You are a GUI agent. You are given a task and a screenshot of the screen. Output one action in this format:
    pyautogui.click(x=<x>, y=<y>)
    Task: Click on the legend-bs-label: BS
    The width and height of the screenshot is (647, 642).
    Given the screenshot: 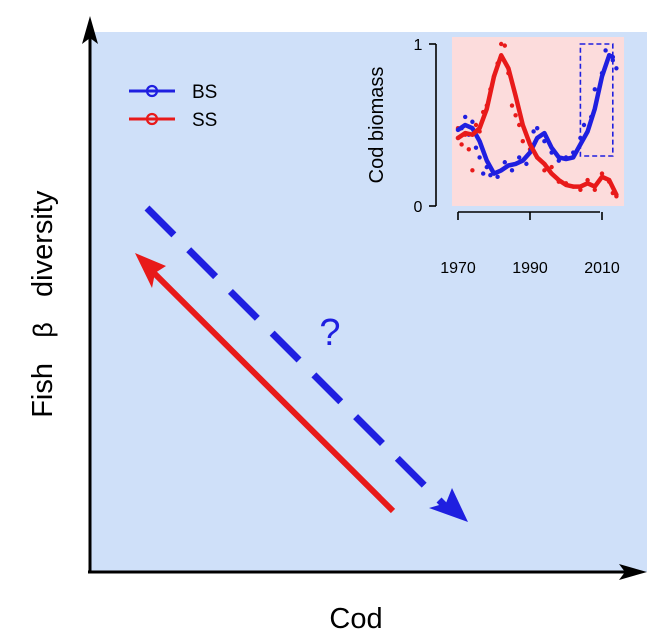 What is the action you would take?
    pyautogui.click(x=204, y=92)
    